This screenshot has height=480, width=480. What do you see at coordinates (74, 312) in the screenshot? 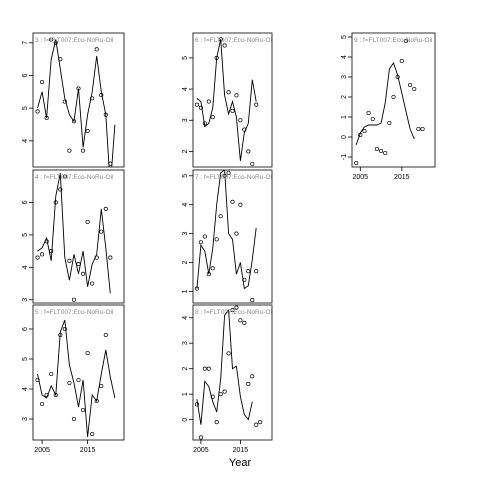
I see `panel-title: 5 : f=FLT007:Eco-NoRu-Oil` at bounding box center [74, 312].